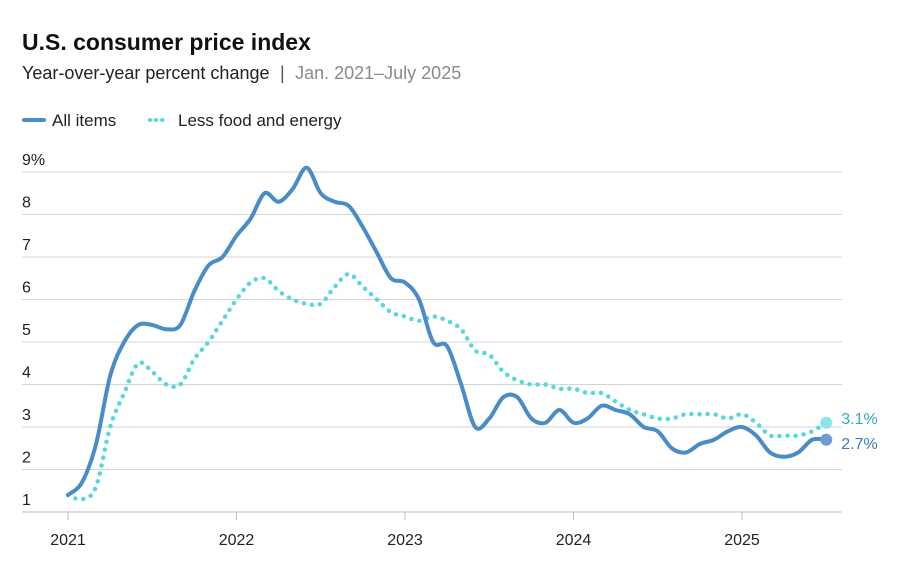 Image resolution: width=900 pixels, height=568 pixels. What do you see at coordinates (166, 42) in the screenshot?
I see `chart-title: U.S. consumer price index` at bounding box center [166, 42].